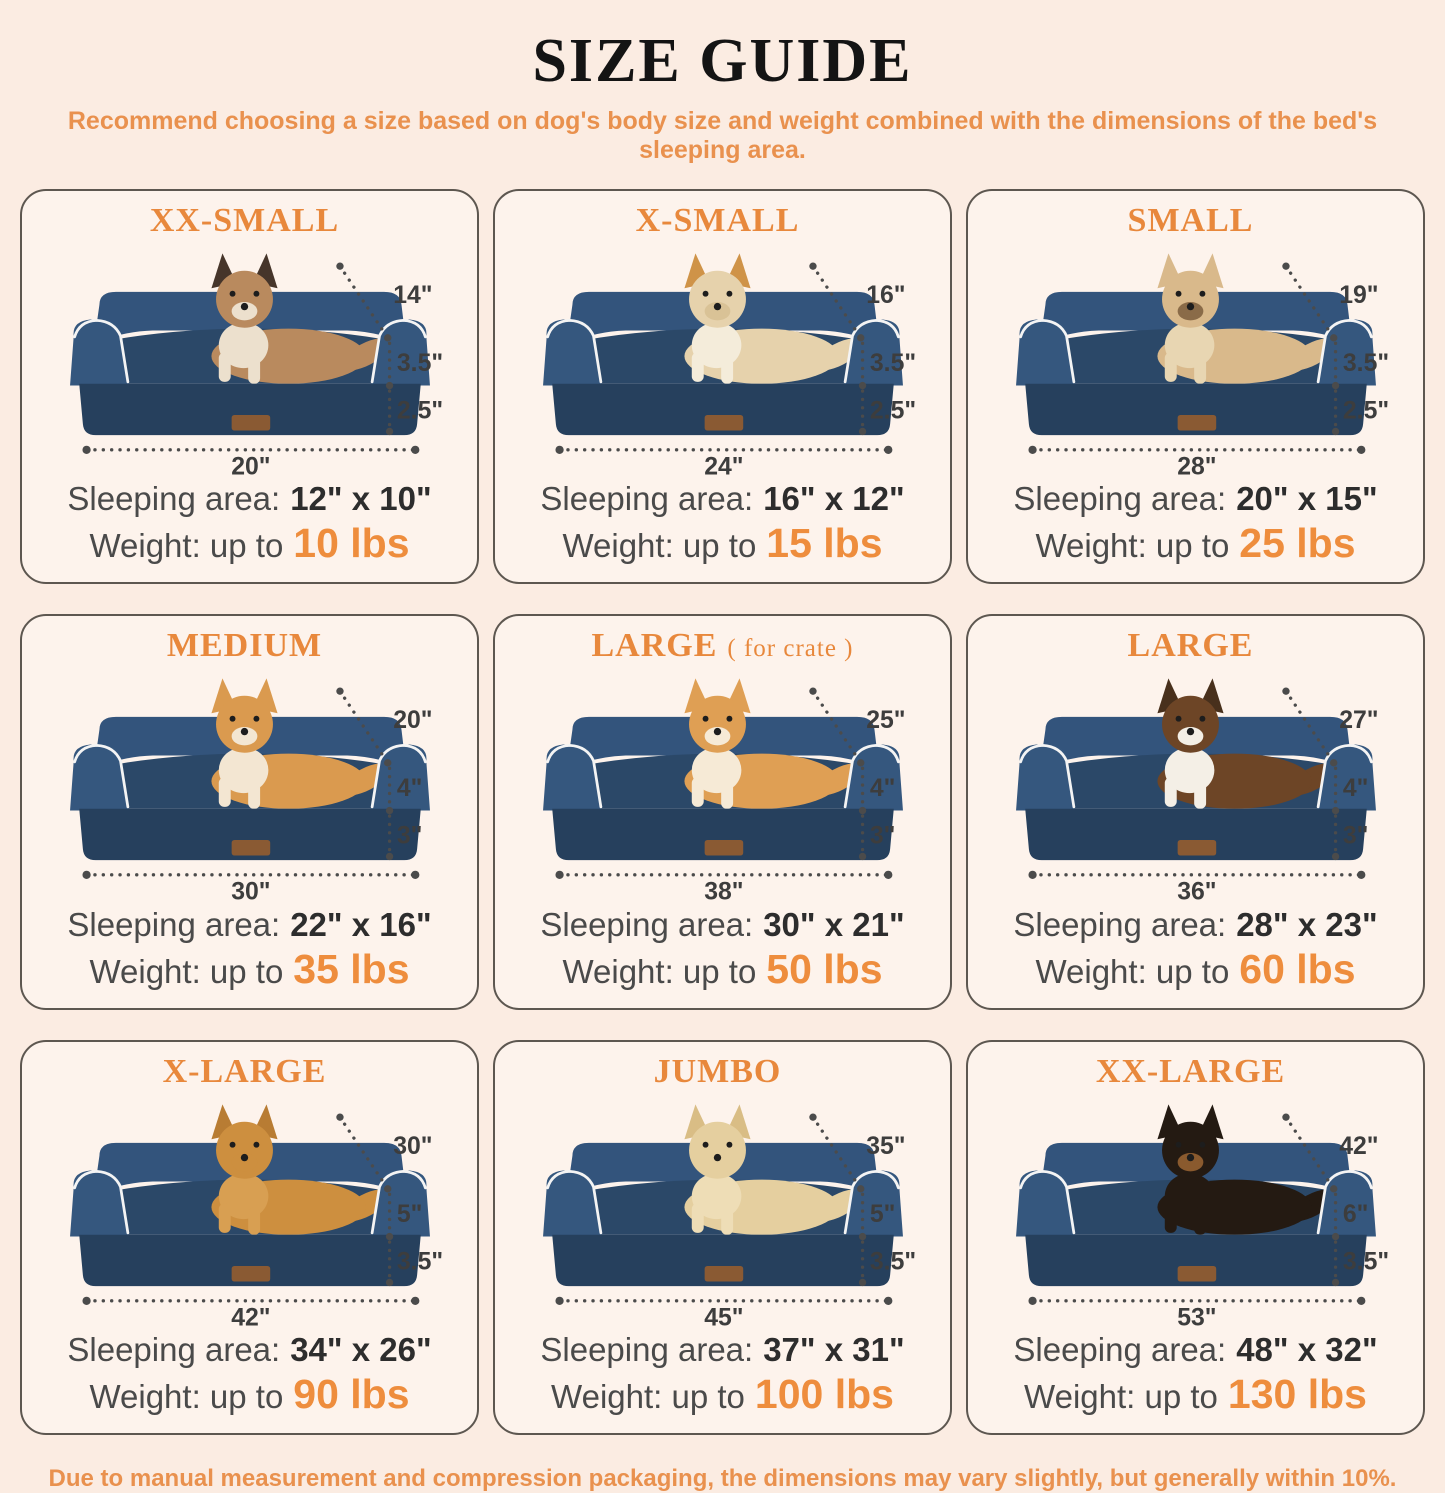 The image size is (1445, 1493). What do you see at coordinates (723, 466) in the screenshot?
I see `dim-width-label: 24"` at bounding box center [723, 466].